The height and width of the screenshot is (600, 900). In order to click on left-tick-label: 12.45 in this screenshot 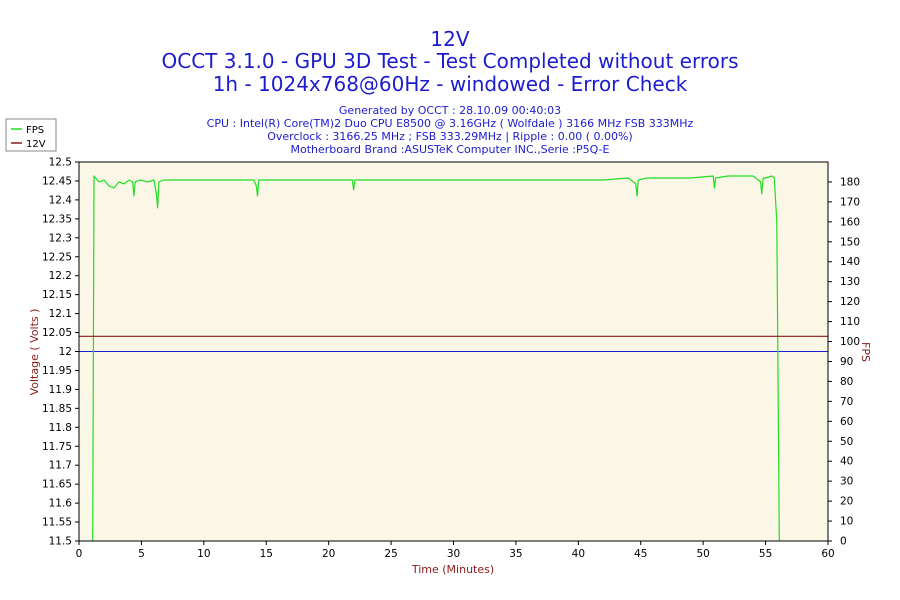, I will do `click(57, 181)`.